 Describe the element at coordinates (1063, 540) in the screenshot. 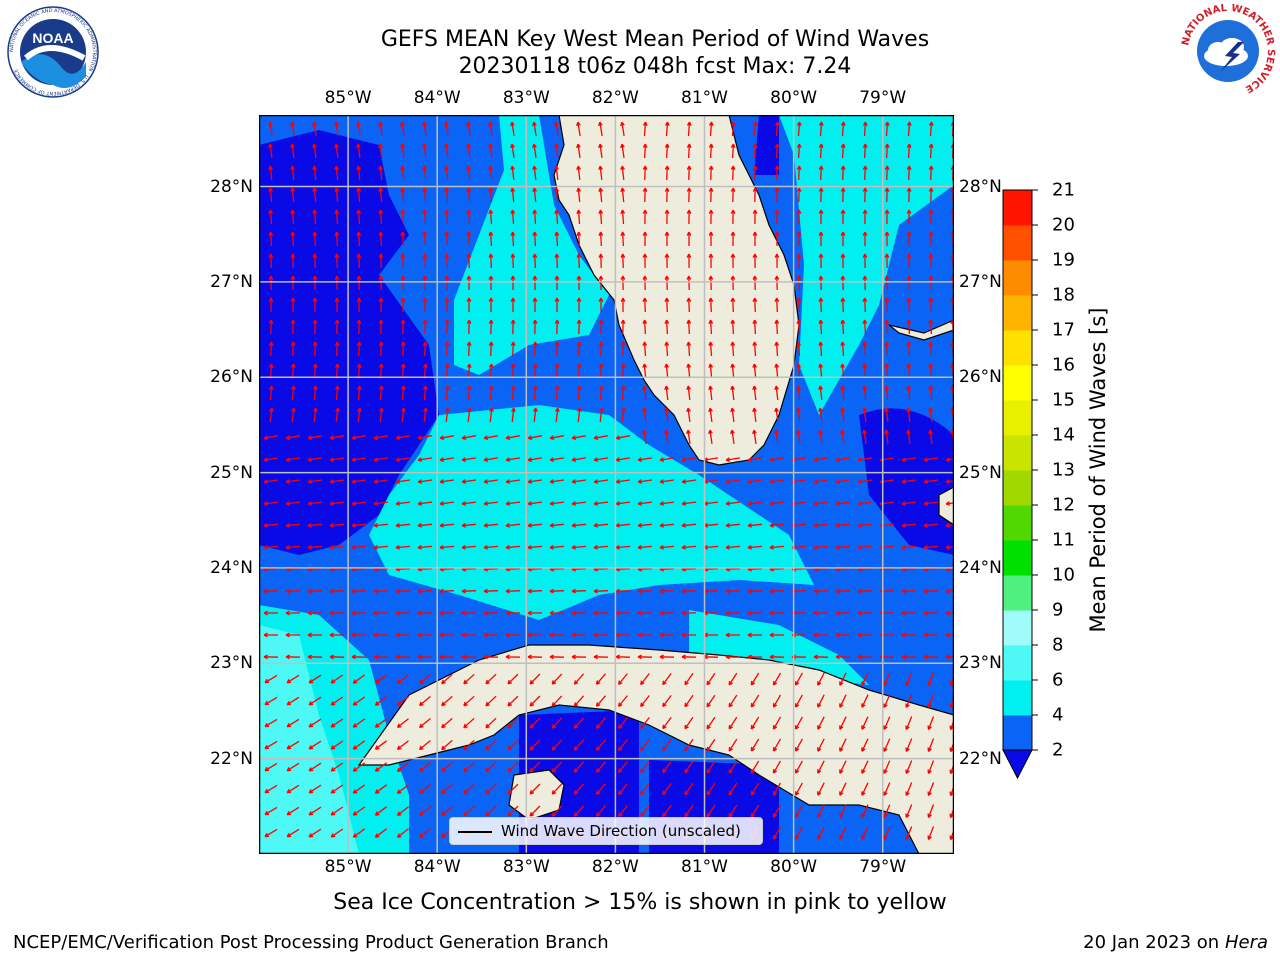

I see `colorbar-tick-label: 11` at that location.